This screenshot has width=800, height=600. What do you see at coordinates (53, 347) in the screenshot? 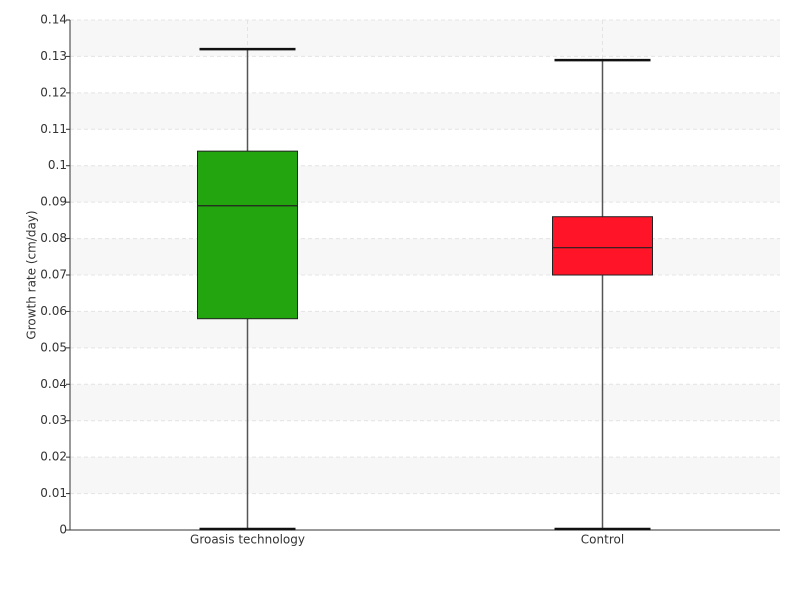
I see `y-tick-label: 0.05` at bounding box center [53, 347].